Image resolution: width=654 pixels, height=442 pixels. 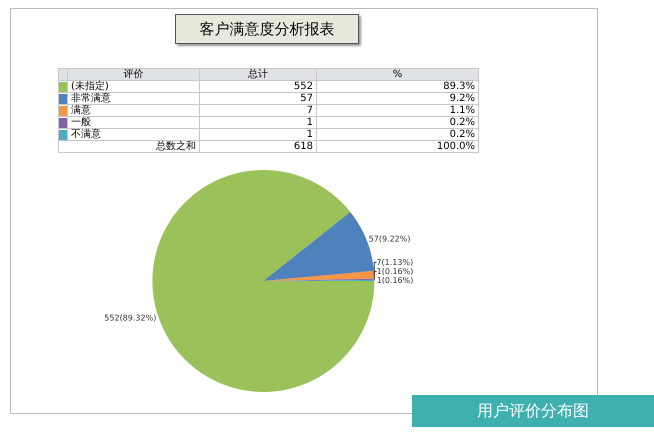 I want to click on data-label: 7(1.13%), so click(x=395, y=262).